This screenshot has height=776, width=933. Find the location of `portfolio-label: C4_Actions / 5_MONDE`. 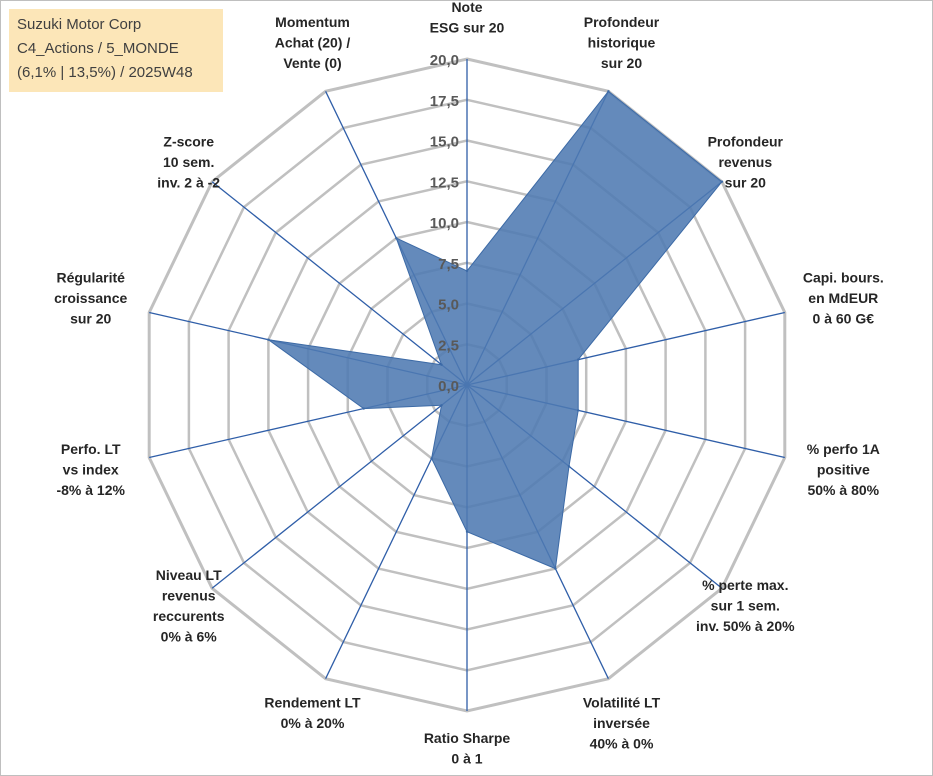

portfolio-label: C4_Actions / 5_MONDE is located at coordinates (98, 48).